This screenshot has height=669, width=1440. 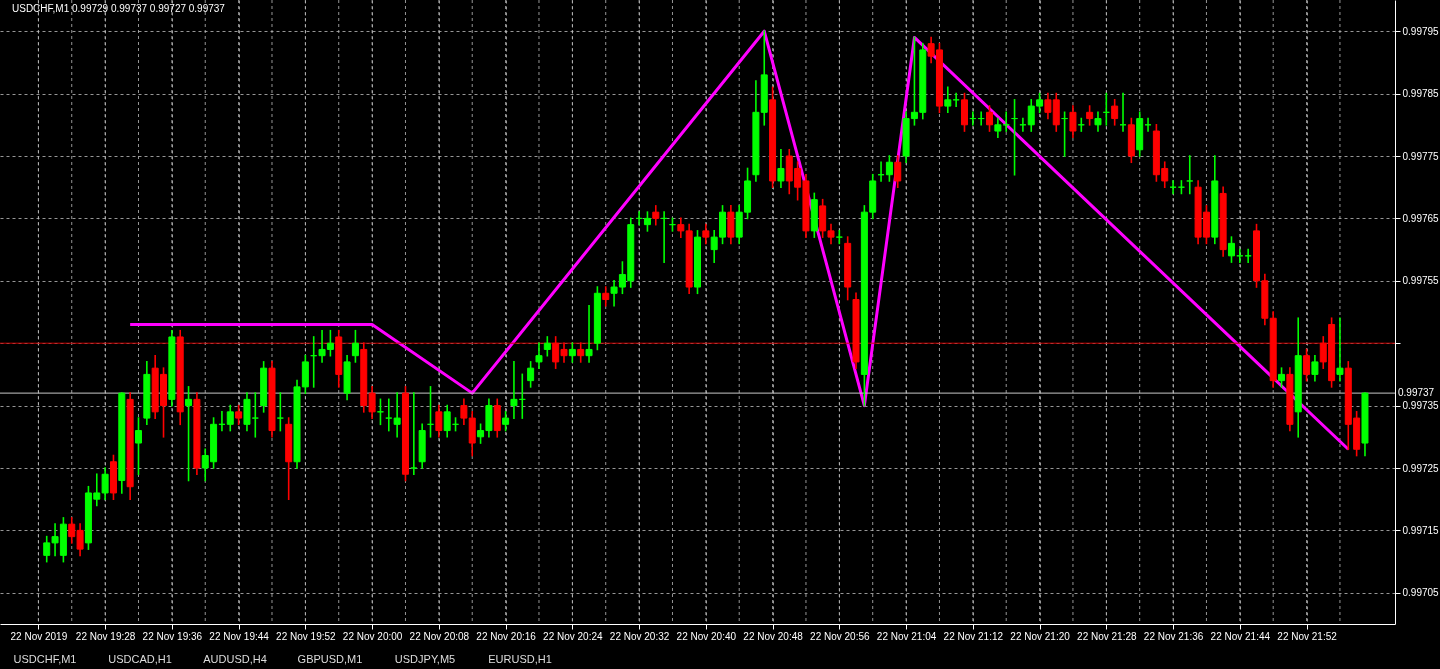 What do you see at coordinates (1421, 281) in the screenshot?
I see `y-tick-label: 0.99755` at bounding box center [1421, 281].